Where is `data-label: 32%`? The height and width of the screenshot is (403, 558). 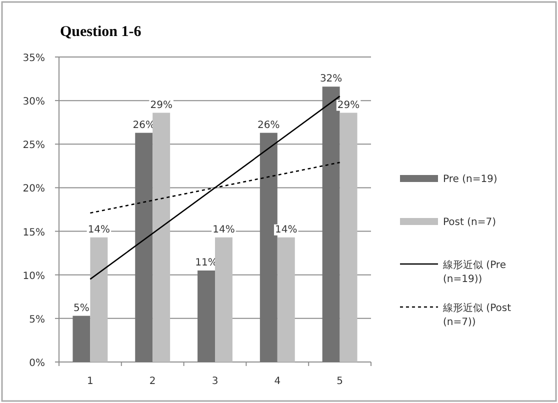
data-label: 32% is located at coordinates (331, 79).